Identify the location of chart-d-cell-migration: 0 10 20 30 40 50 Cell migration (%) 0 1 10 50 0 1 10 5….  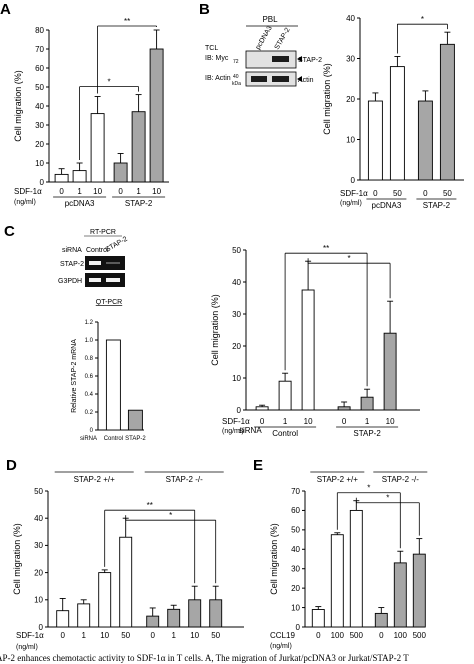
(128, 561).